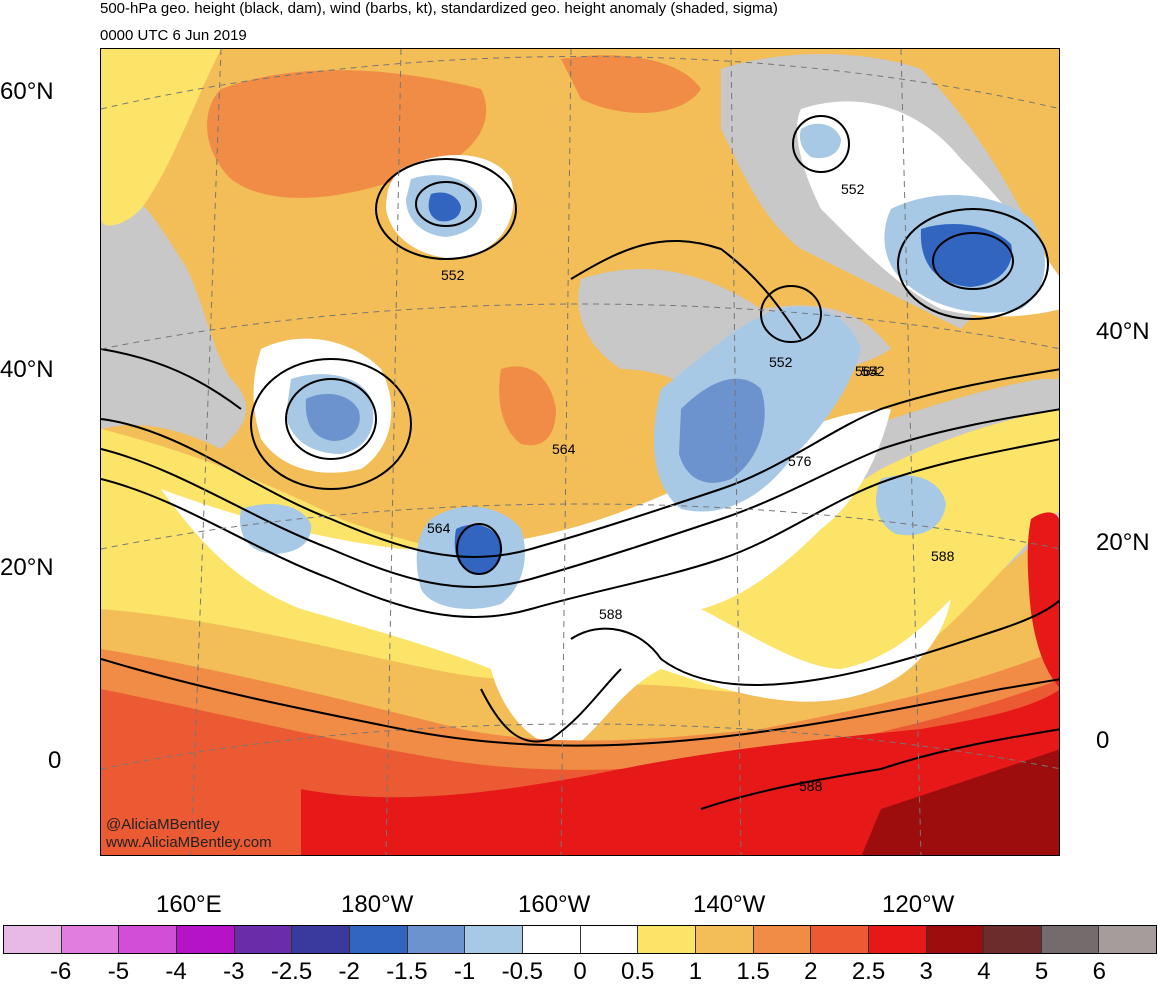 The height and width of the screenshot is (986, 1160). What do you see at coordinates (118, 971) in the screenshot?
I see `colorbar-tick-label: -5` at bounding box center [118, 971].